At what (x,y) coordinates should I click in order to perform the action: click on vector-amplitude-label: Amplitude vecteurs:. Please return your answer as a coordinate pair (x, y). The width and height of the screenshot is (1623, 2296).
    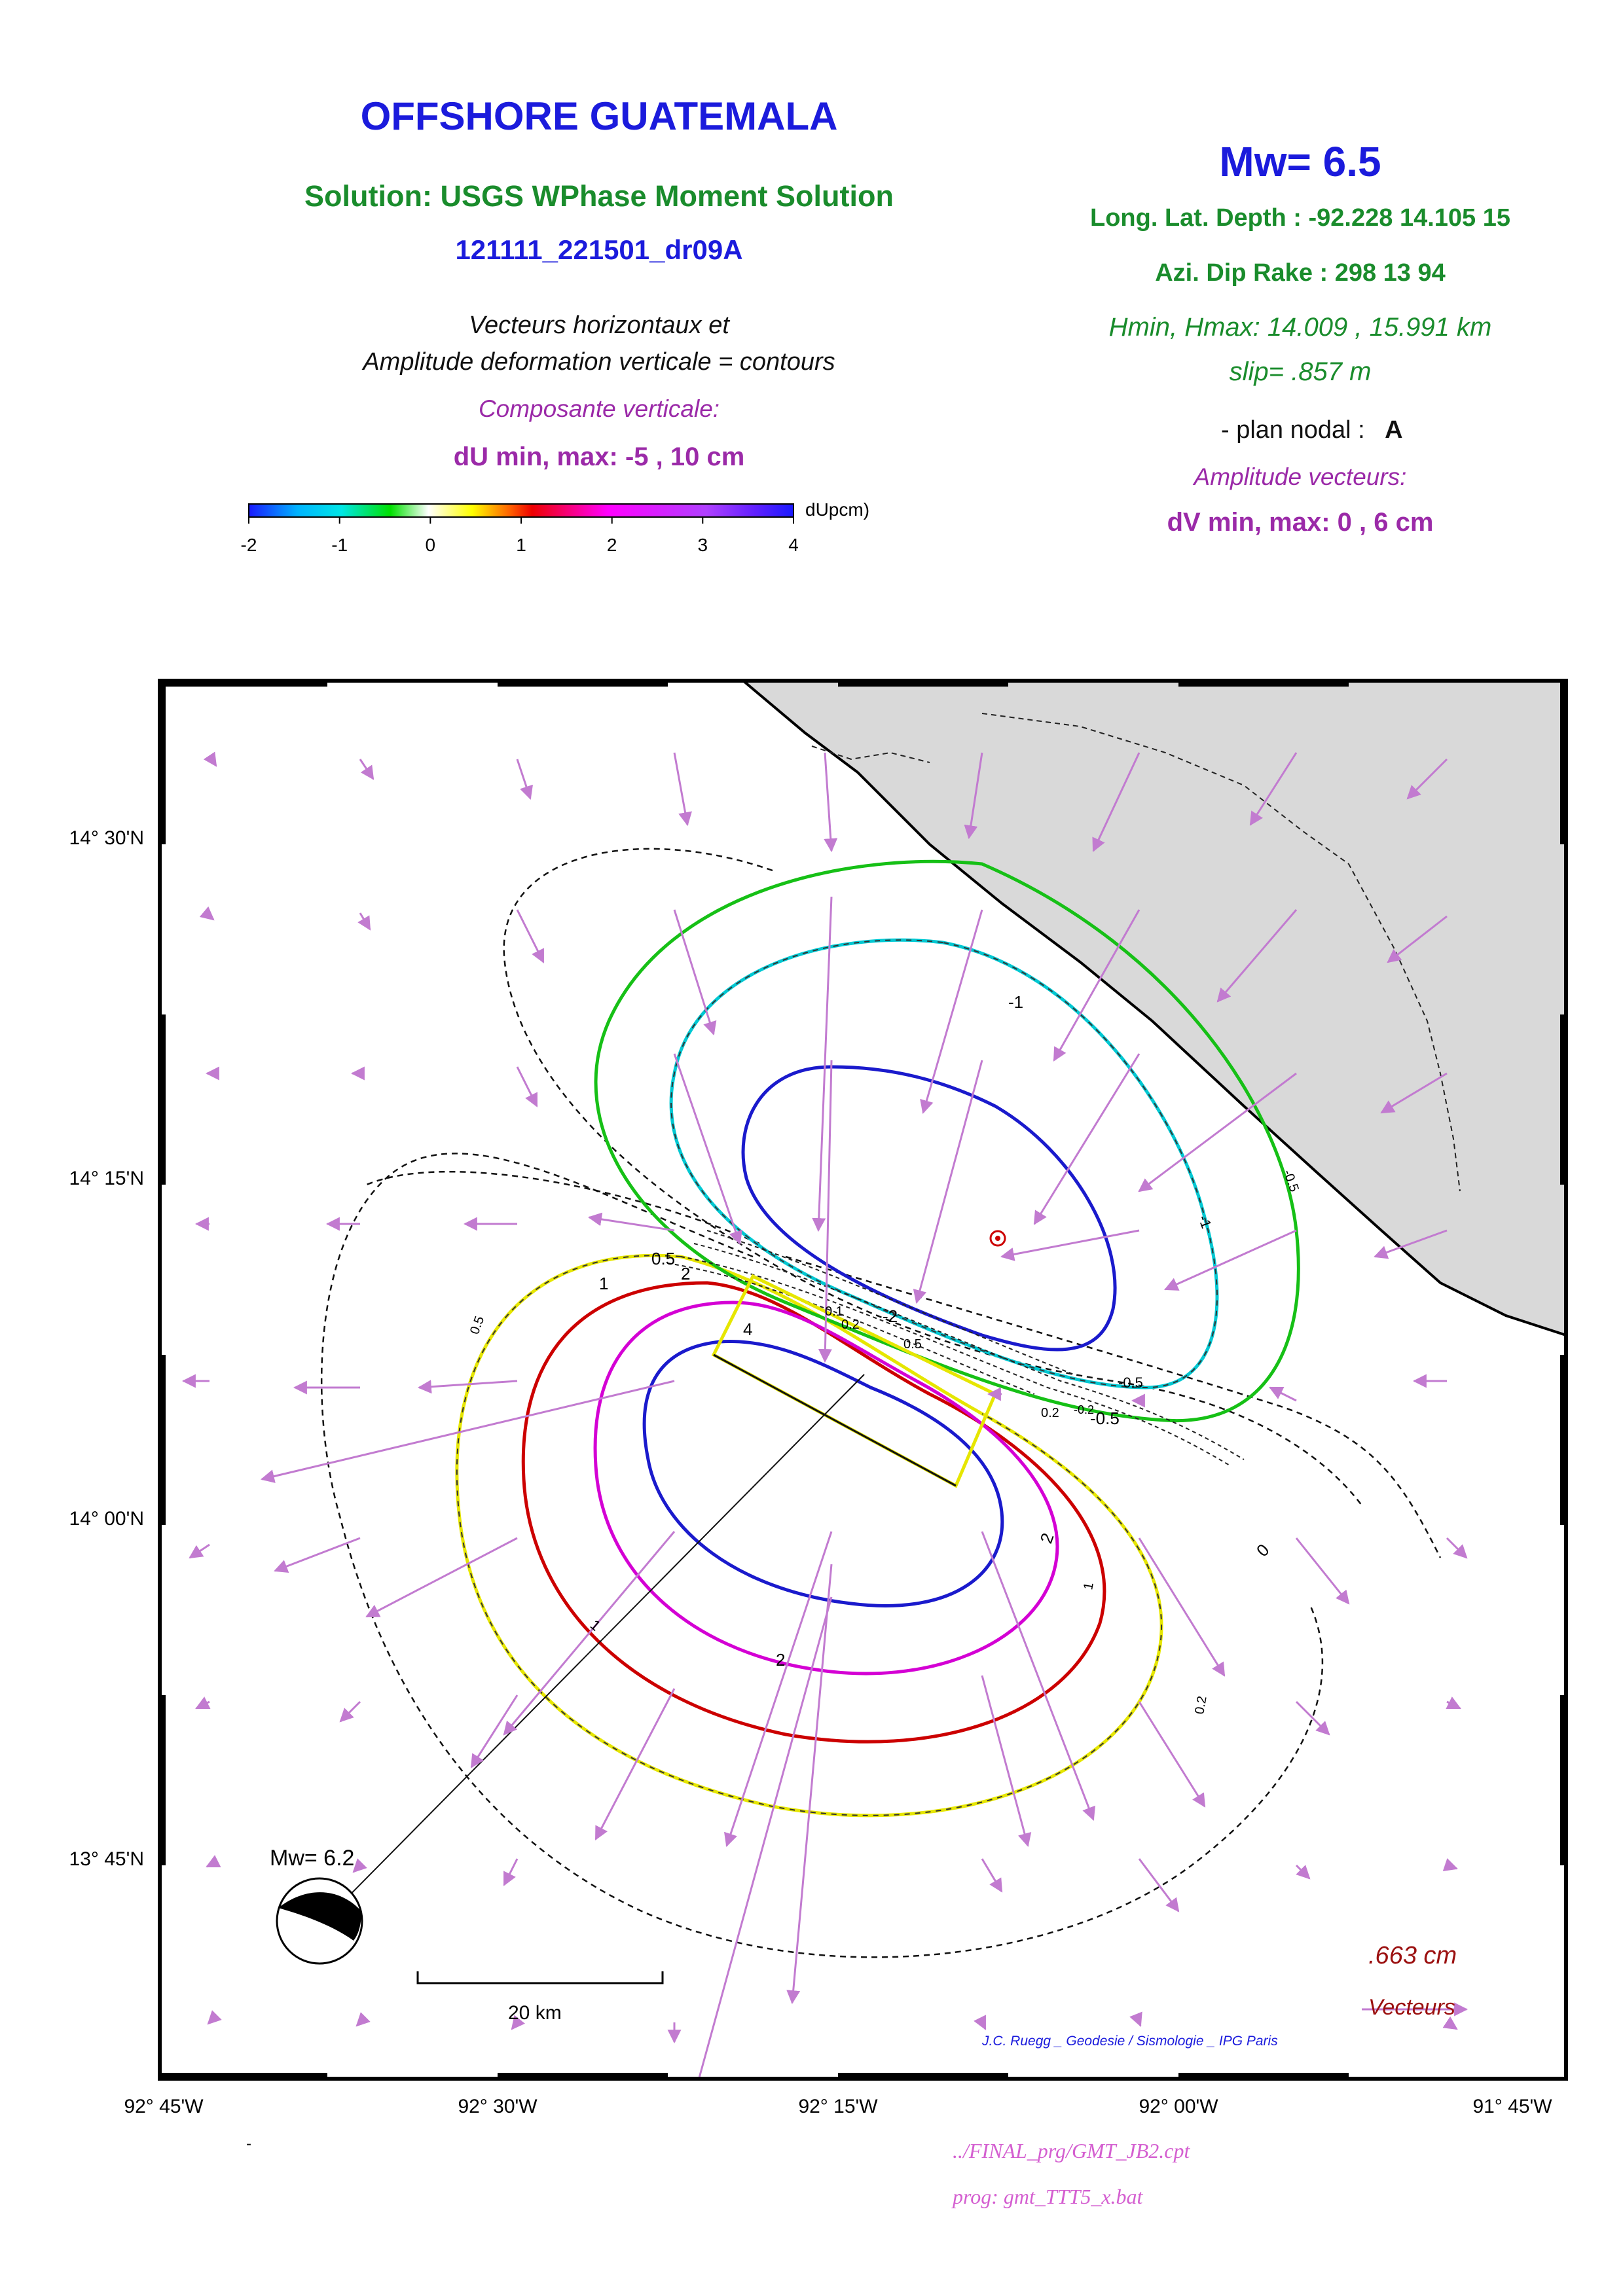
    Looking at the image, I should click on (1300, 476).